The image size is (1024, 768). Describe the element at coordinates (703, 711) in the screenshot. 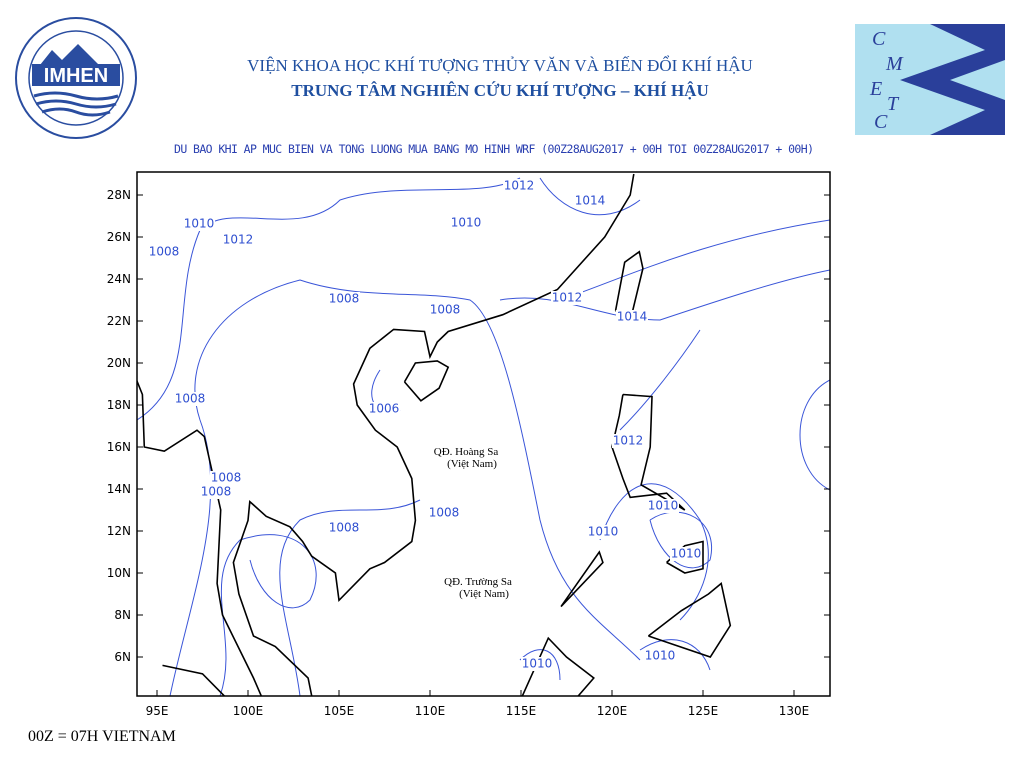

I see `lon-tick-label: 125E` at that location.